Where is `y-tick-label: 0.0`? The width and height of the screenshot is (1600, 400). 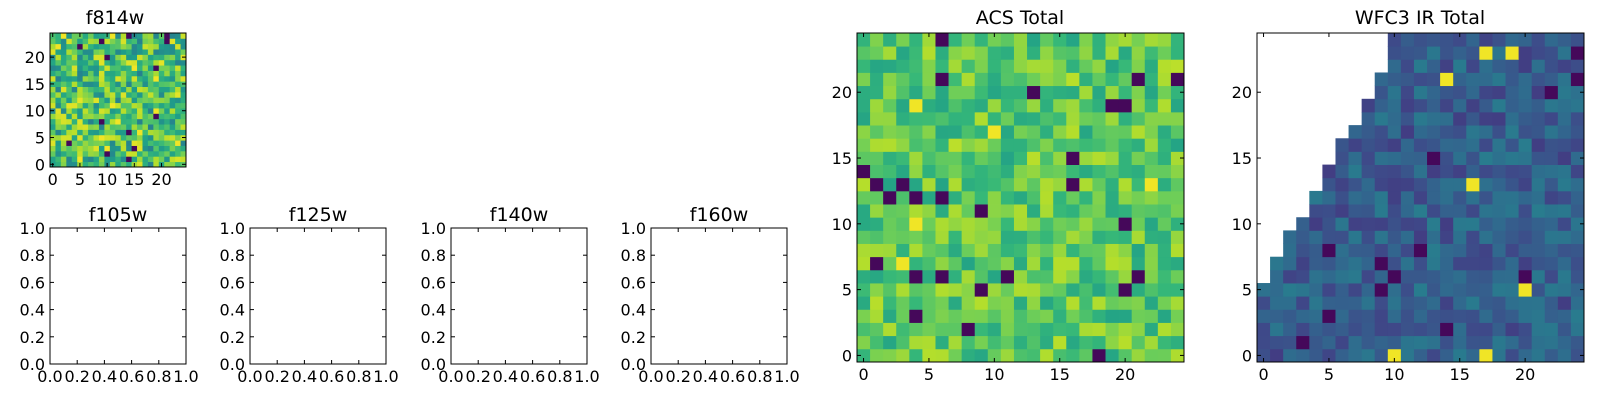
y-tick-label: 0.0 is located at coordinates (633, 364).